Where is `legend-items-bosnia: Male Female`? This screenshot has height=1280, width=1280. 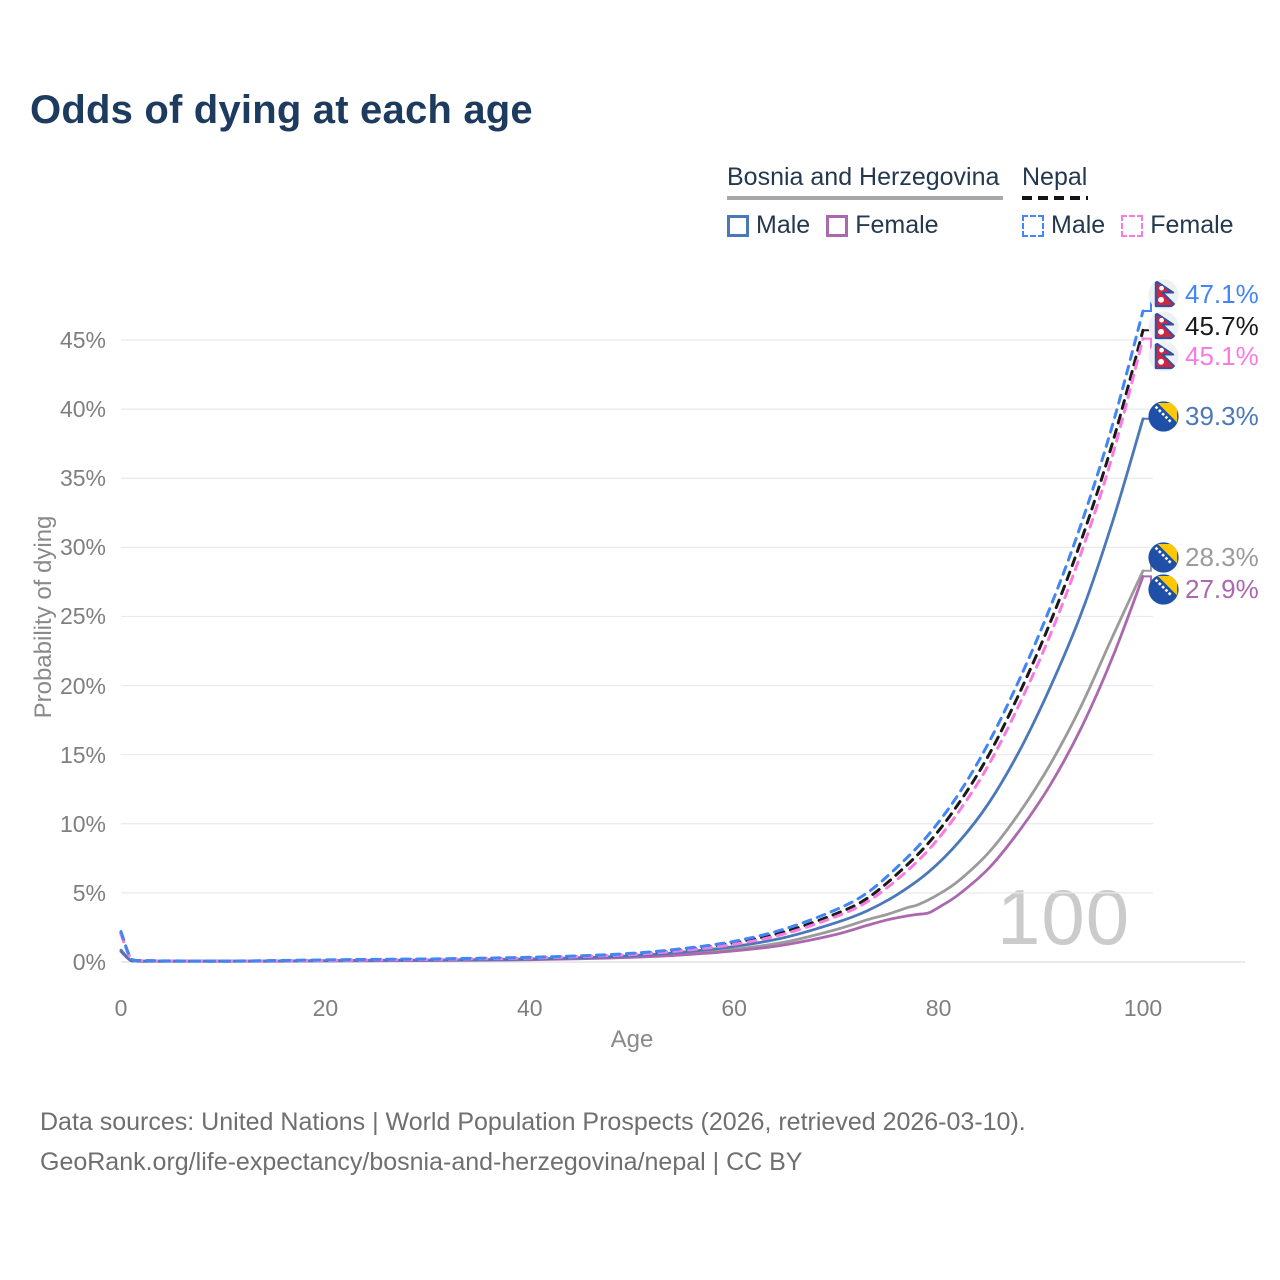 legend-items-bosnia: Male Female is located at coordinates (865, 225).